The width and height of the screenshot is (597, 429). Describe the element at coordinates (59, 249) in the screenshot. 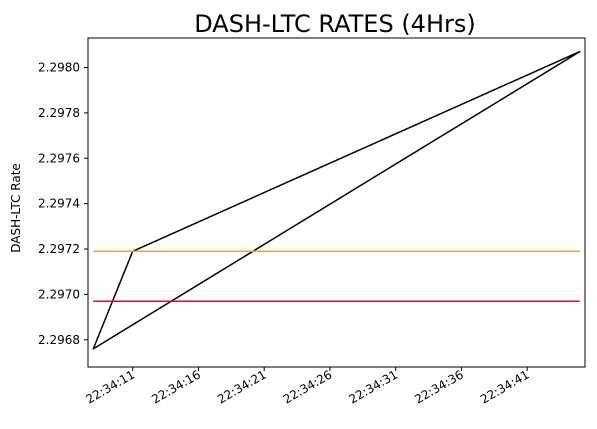

I see `y-tick-label: 2.2972` at that location.